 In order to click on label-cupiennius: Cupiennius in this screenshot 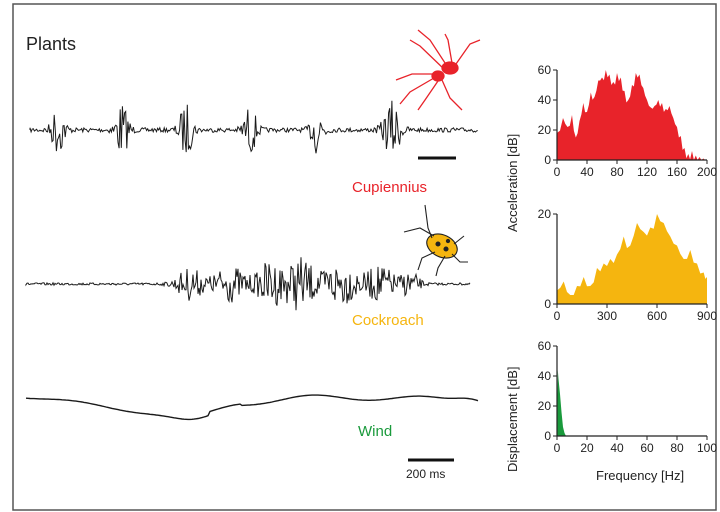, I will do `click(389, 187)`.